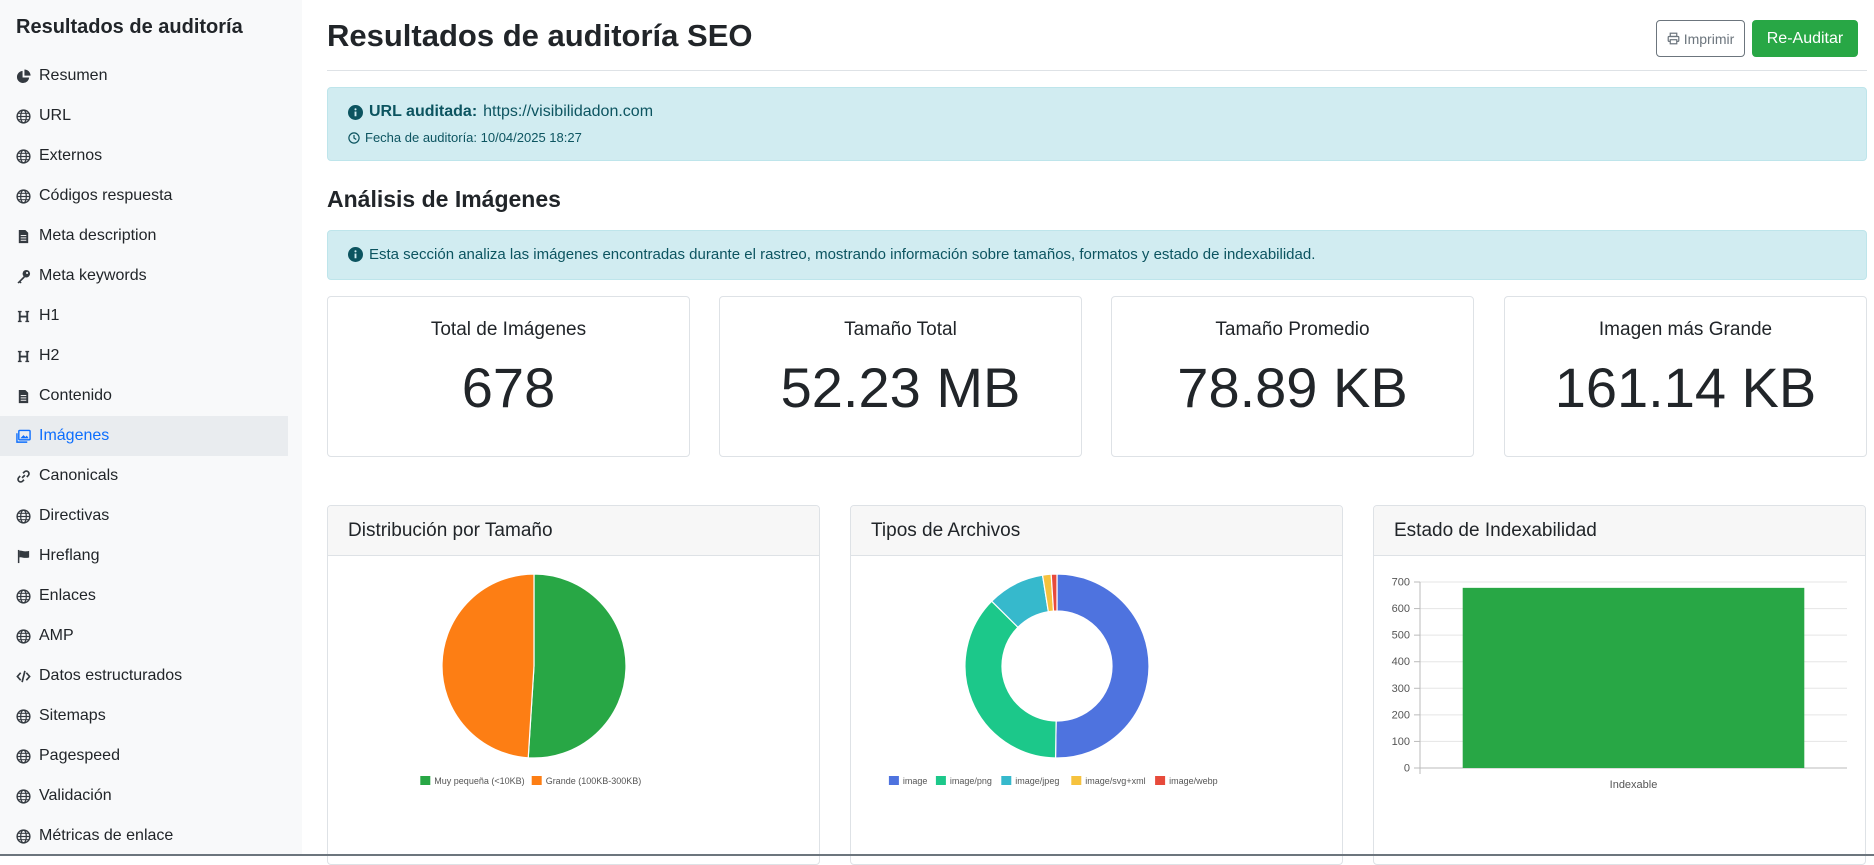  Describe the element at coordinates (26, 676) in the screenshot. I see `code-icon` at that location.